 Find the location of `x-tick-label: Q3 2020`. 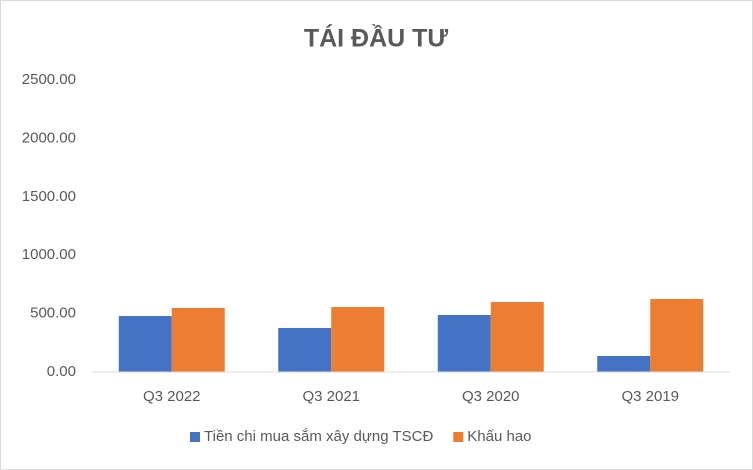

x-tick-label: Q3 2020 is located at coordinates (491, 396).